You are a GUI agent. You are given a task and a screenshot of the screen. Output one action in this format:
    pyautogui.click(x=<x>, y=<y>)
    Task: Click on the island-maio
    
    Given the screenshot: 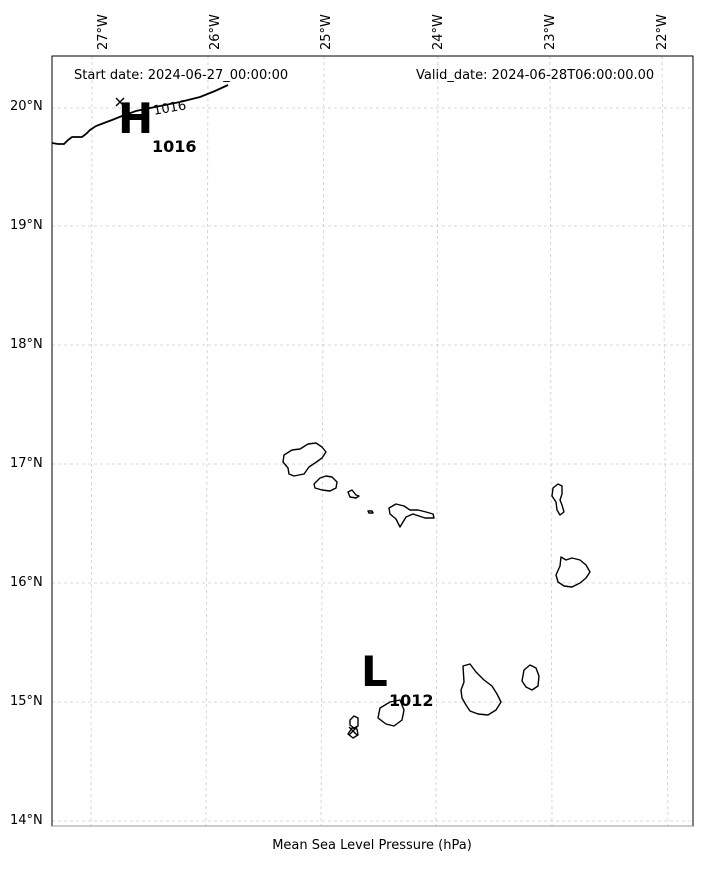 What is the action you would take?
    pyautogui.click(x=530, y=677)
    